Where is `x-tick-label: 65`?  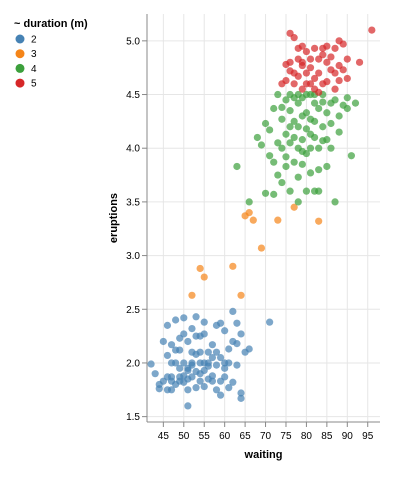 x-tick-label: 65 is located at coordinates (246, 436).